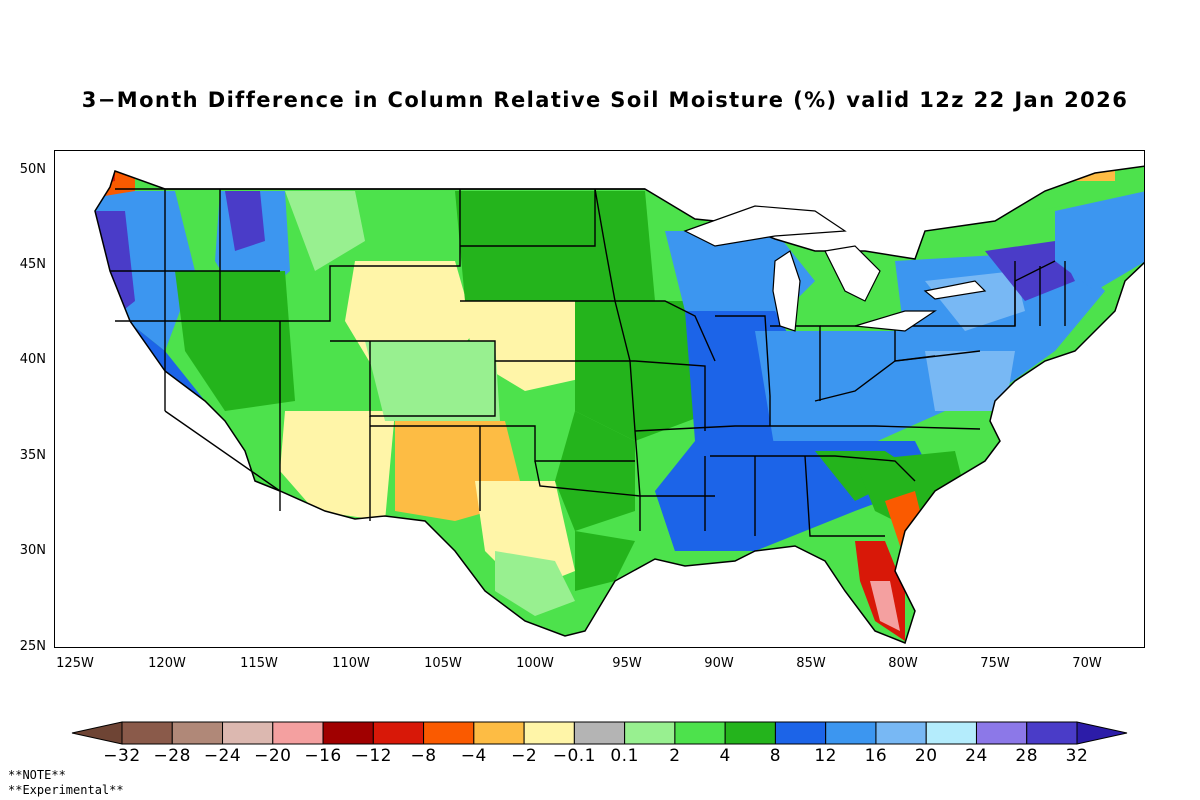 The width and height of the screenshot is (1200, 800). What do you see at coordinates (32, 550) in the screenshot?
I see `lat-label-30n: 30N` at bounding box center [32, 550].